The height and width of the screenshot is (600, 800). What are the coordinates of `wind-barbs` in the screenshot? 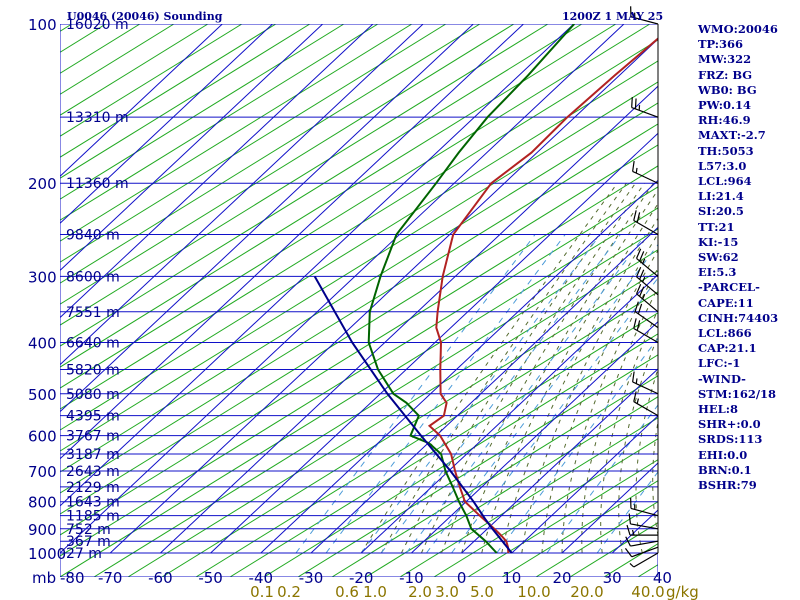 It's located at (641, 287).